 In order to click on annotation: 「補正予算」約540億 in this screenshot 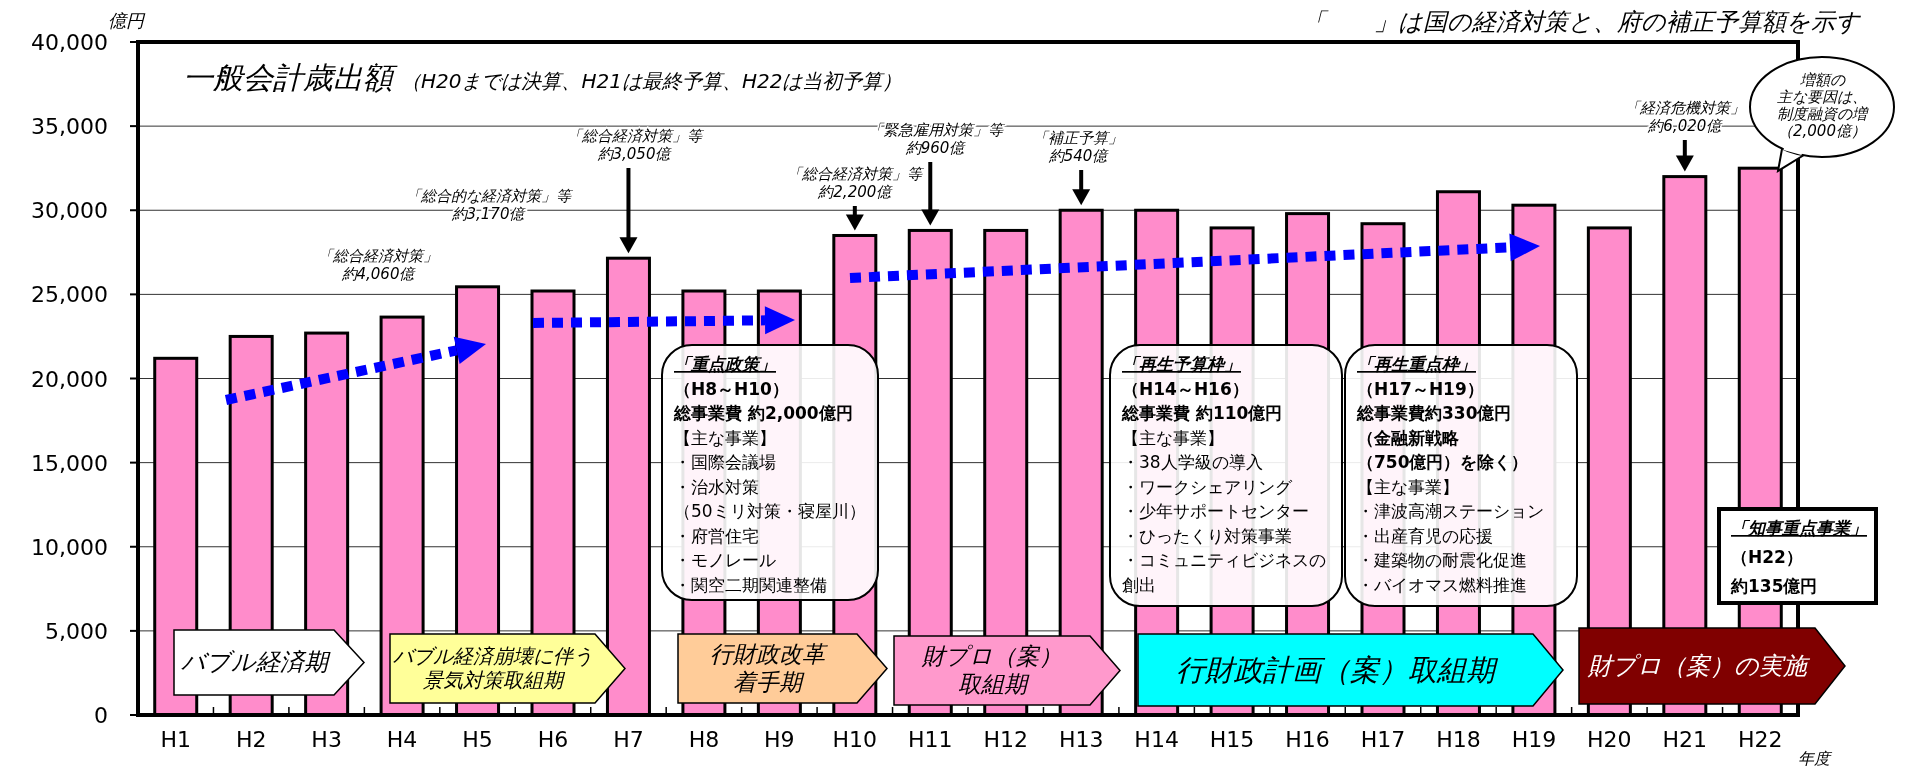, I will do `click(1078, 147)`.